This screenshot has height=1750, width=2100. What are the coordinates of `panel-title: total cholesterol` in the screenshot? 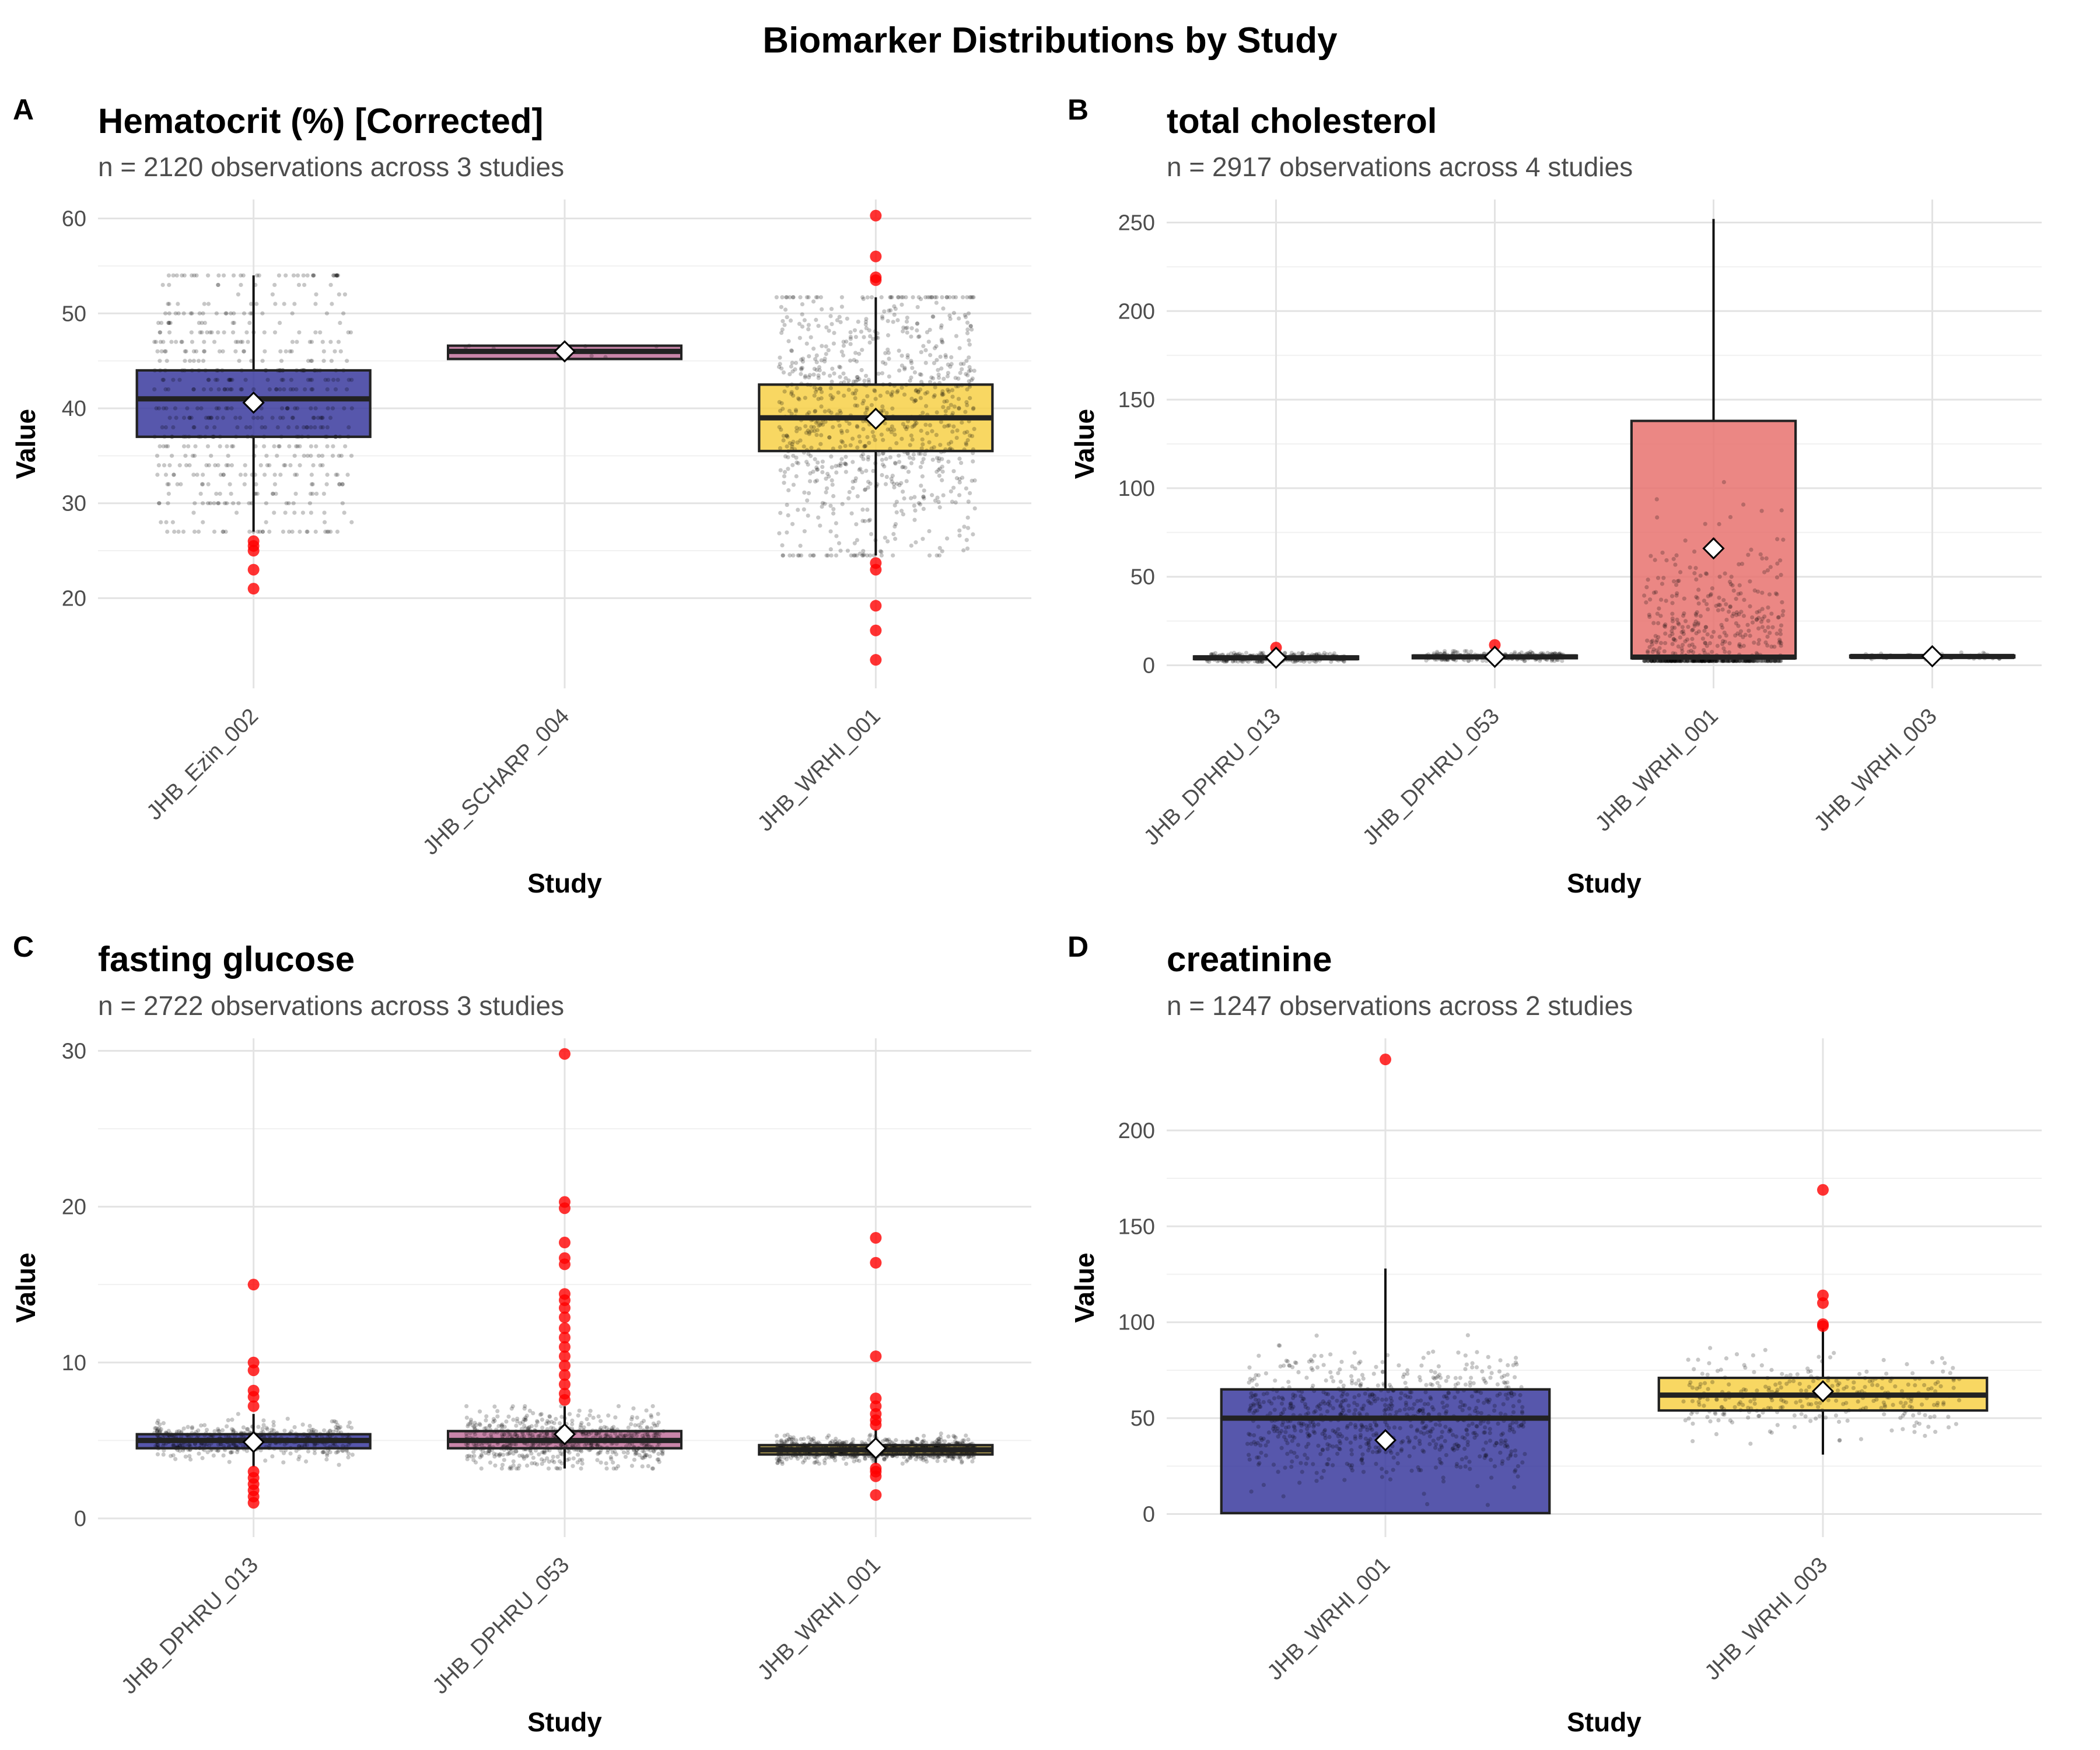 It's located at (1302, 121).